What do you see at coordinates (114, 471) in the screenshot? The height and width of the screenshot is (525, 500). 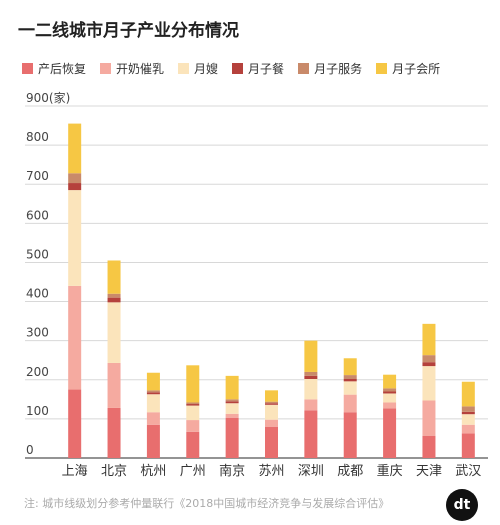 I see `x-tick-label: 北京` at bounding box center [114, 471].